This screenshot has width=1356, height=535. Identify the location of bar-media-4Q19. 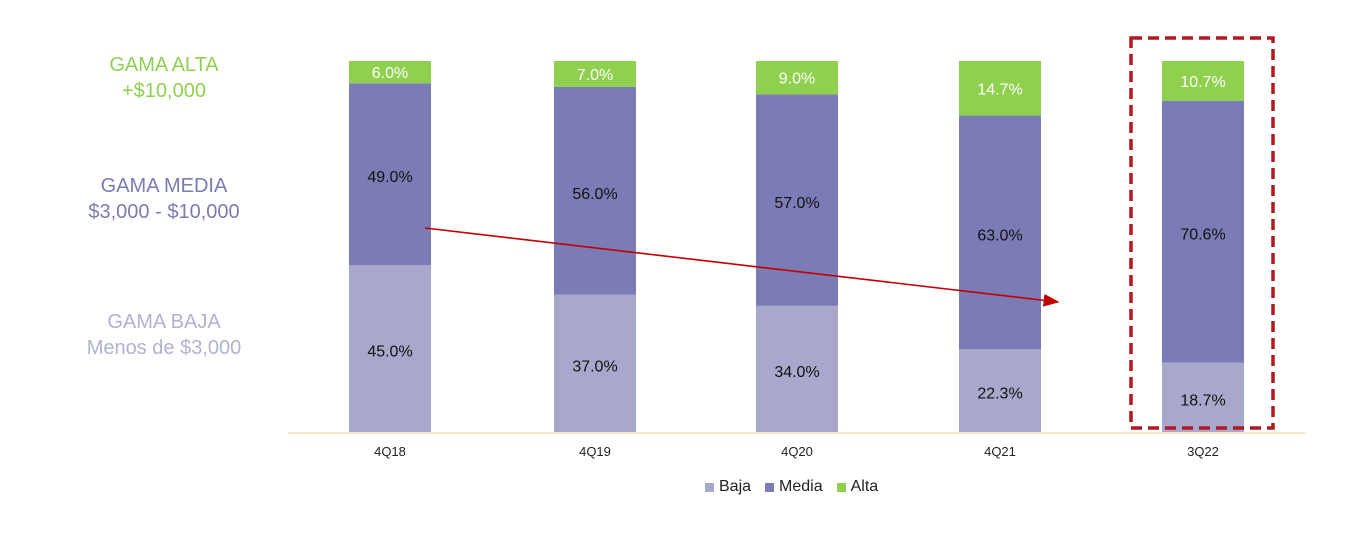
(595, 190).